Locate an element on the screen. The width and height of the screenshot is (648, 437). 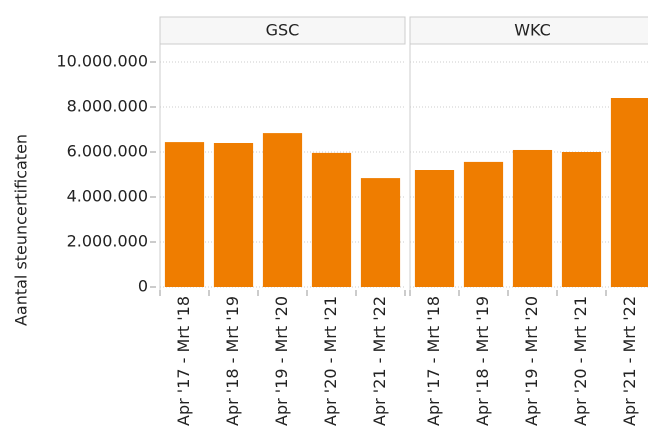
y-tick-label: 4.000.000 is located at coordinates (107, 196).